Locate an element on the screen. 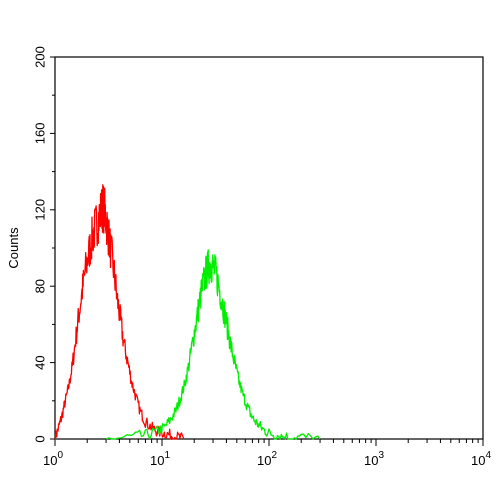  x-tick-label: 10¹ is located at coordinates (160, 459).